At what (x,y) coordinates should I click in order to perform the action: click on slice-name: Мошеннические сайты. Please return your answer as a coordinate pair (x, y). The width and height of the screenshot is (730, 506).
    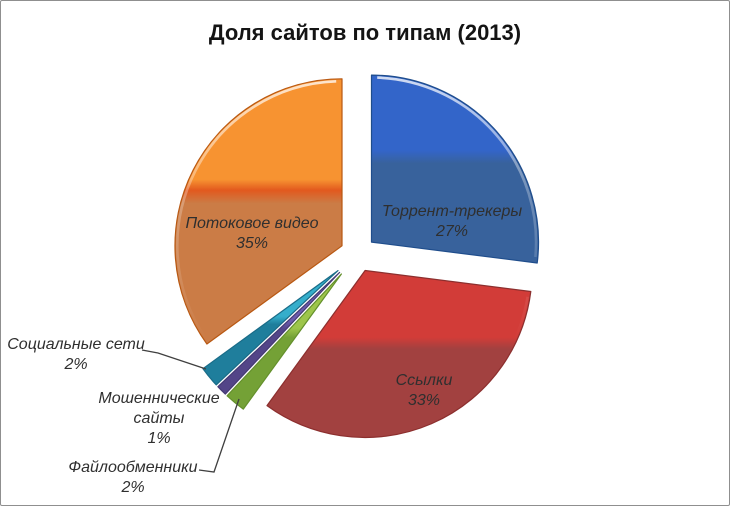
    Looking at the image, I should click on (159, 408).